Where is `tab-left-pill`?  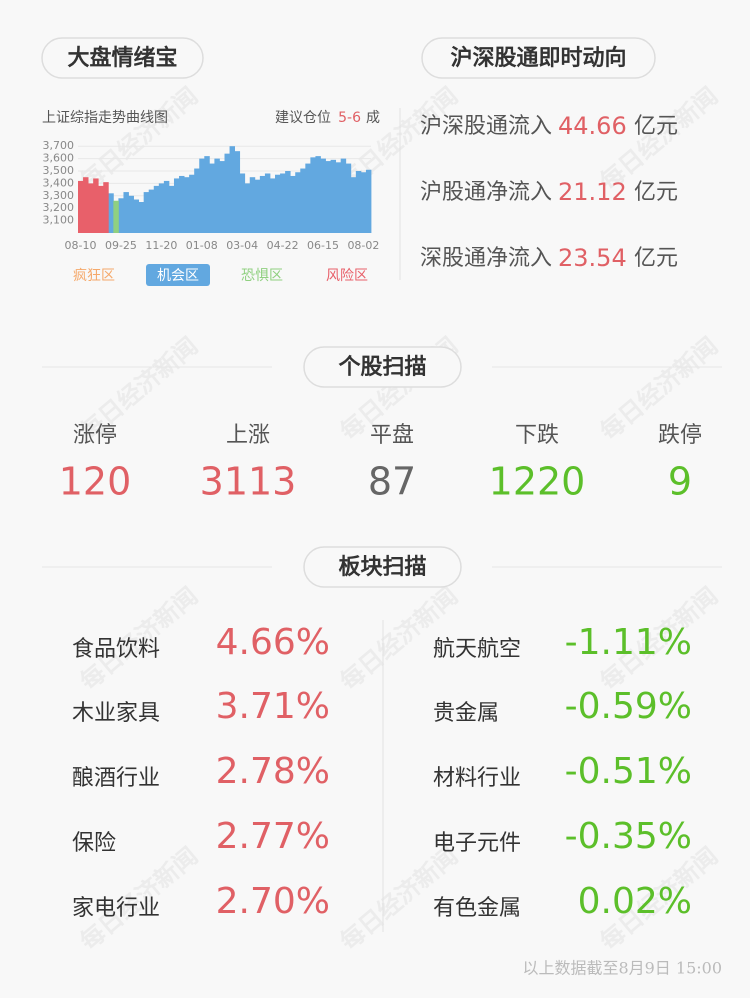 tab-left-pill is located at coordinates (122, 58).